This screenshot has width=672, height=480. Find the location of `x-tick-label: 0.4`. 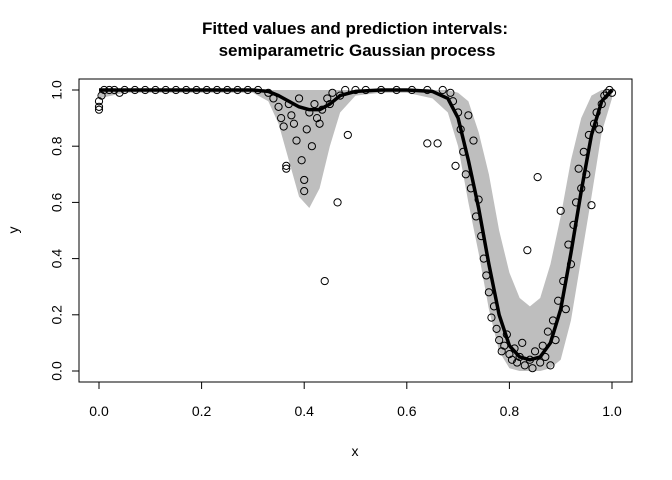

x-tick-label: 0.4 is located at coordinates (304, 411).